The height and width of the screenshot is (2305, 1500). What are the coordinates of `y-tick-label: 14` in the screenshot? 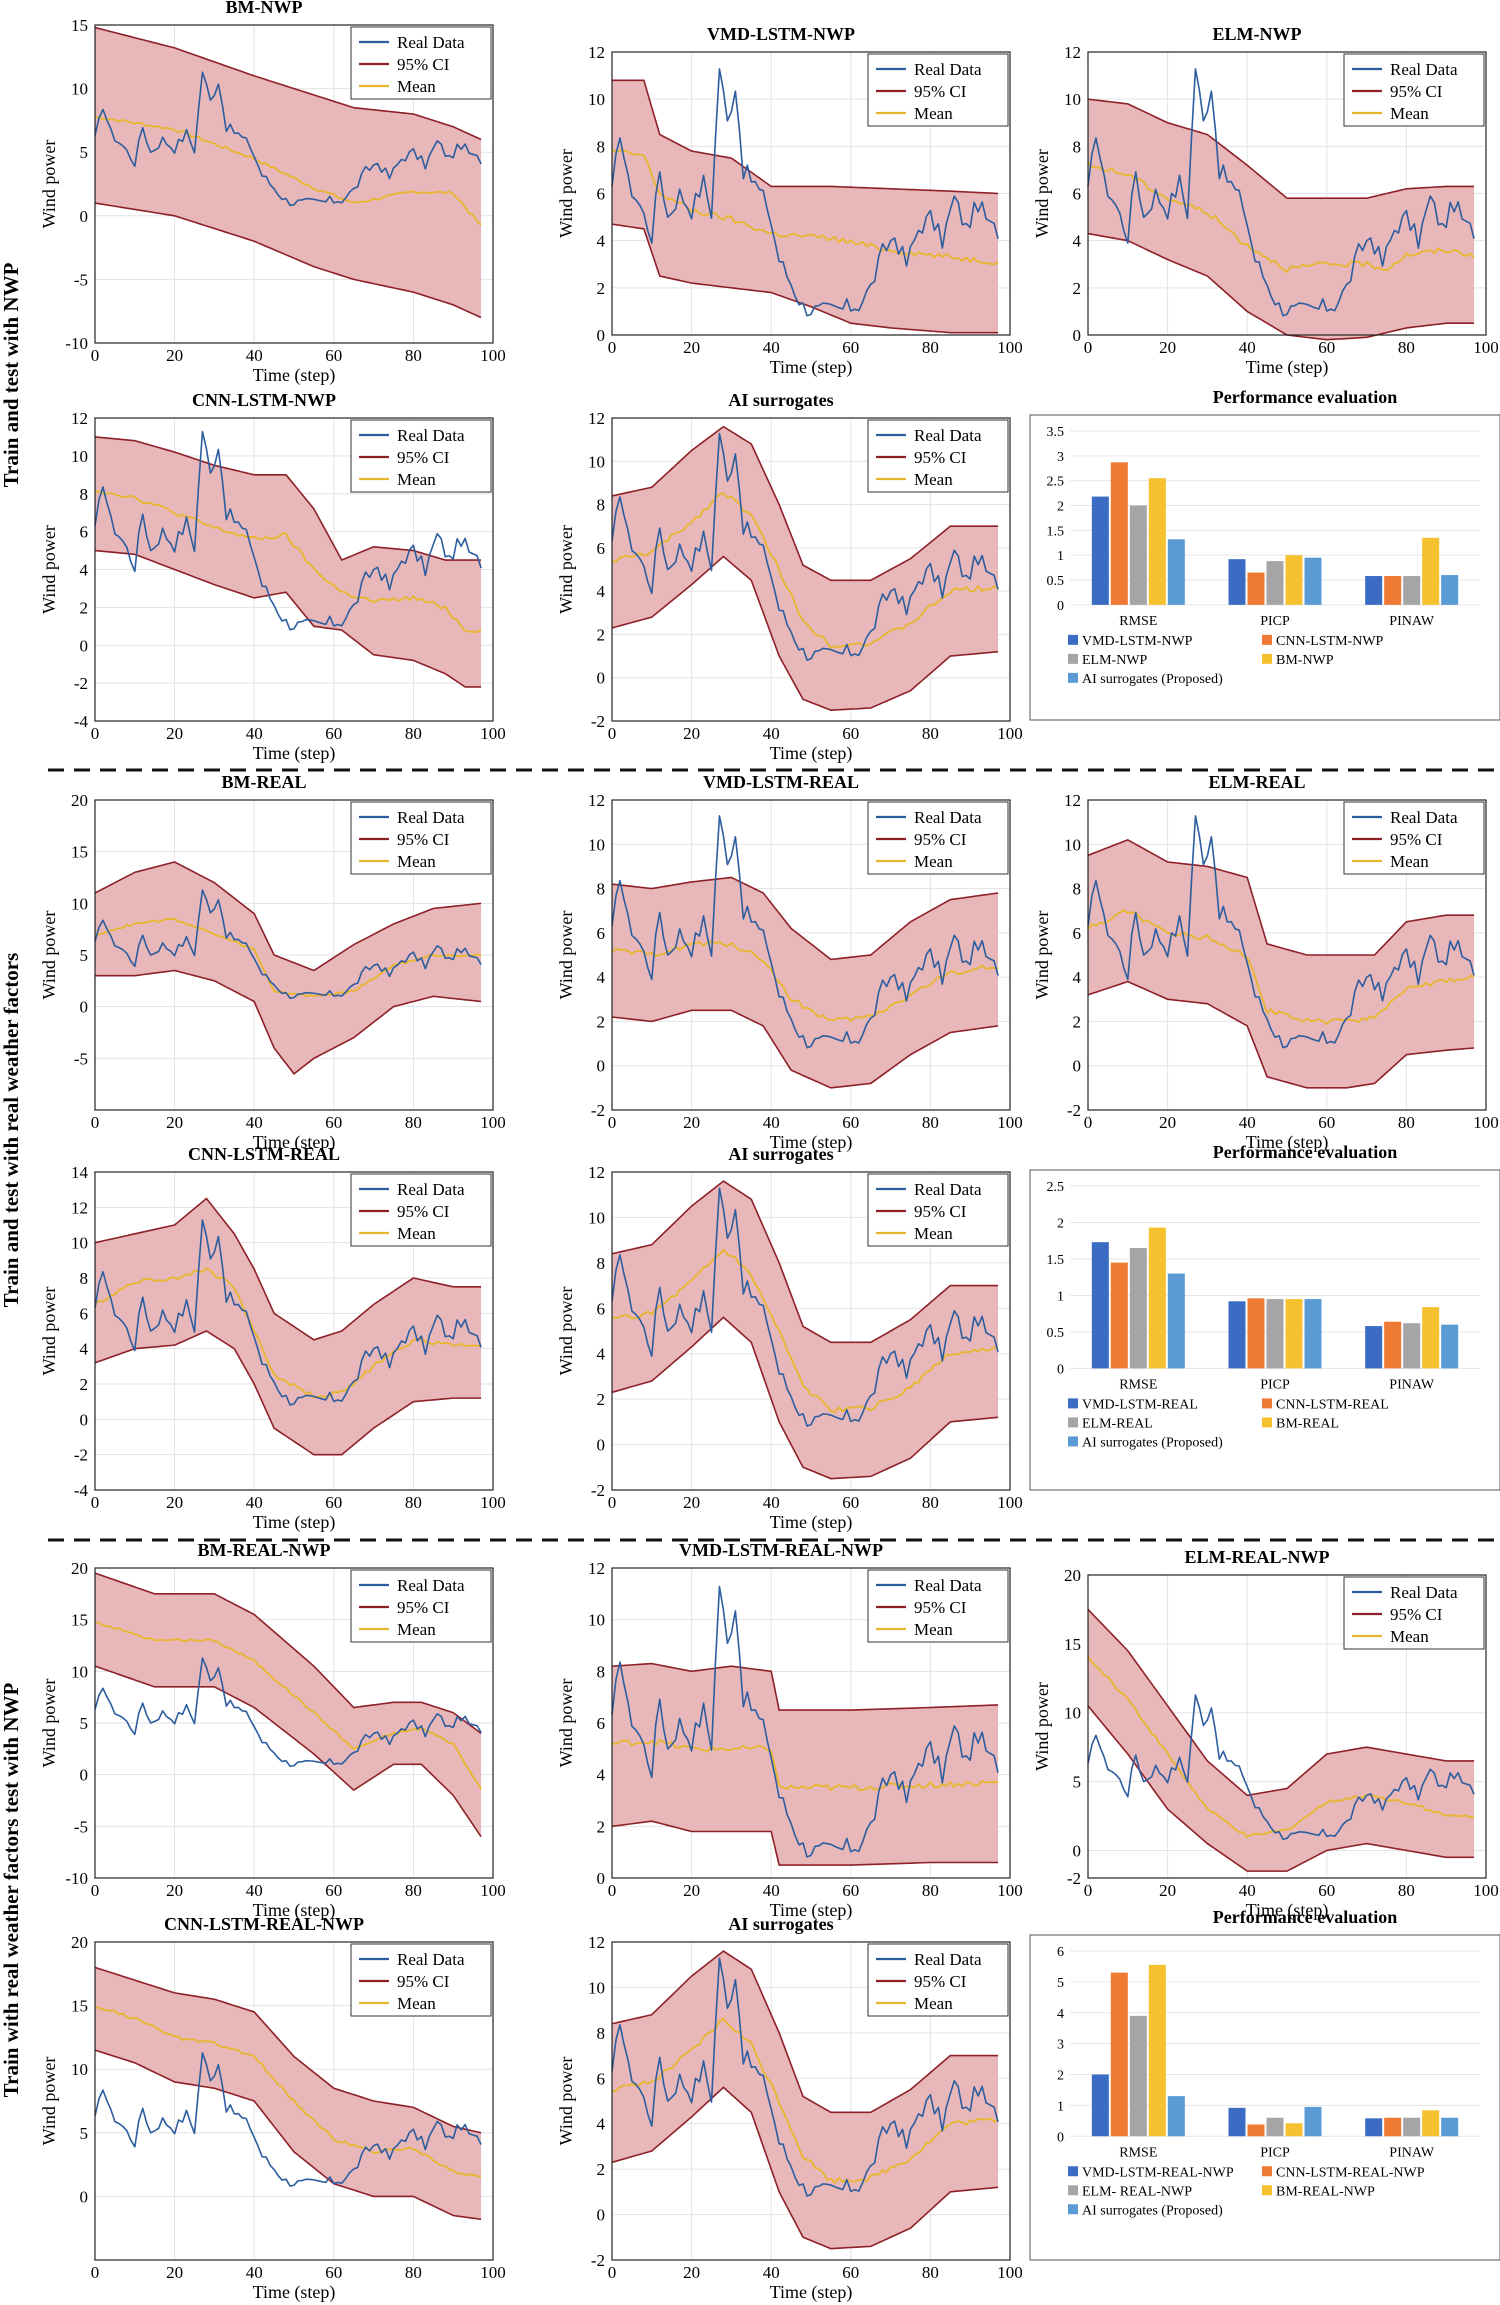 It's located at (80, 1172).